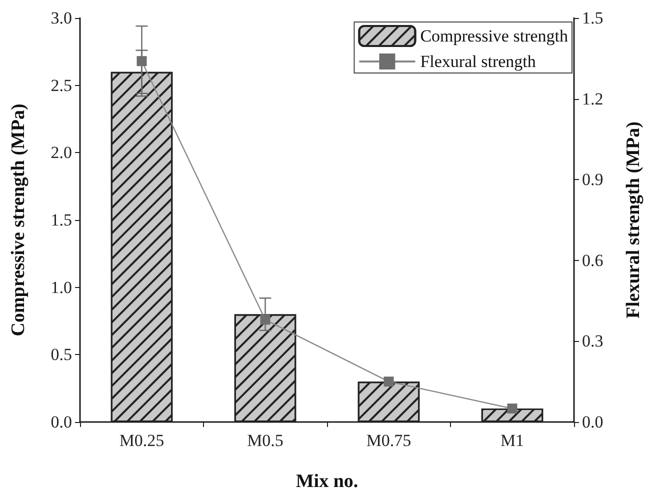  Describe the element at coordinates (512, 440) in the screenshot. I see `x-tick-label: M1` at that location.